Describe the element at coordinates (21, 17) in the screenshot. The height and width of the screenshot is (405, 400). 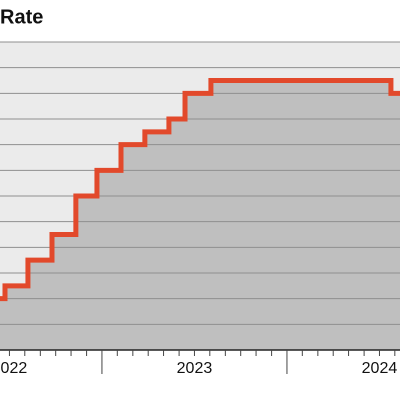
I see `chart-title: Rate` at that location.